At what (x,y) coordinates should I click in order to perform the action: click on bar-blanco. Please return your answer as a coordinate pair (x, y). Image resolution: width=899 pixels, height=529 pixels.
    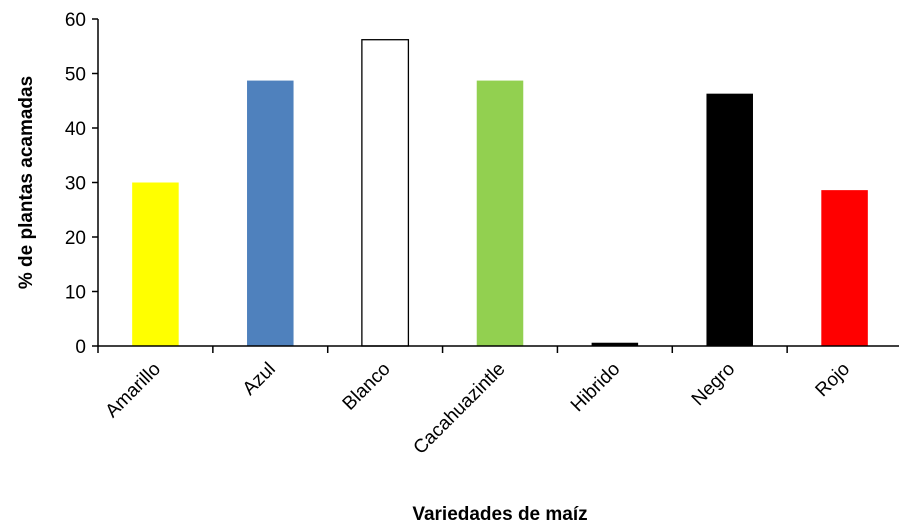
    Looking at the image, I should click on (385, 193).